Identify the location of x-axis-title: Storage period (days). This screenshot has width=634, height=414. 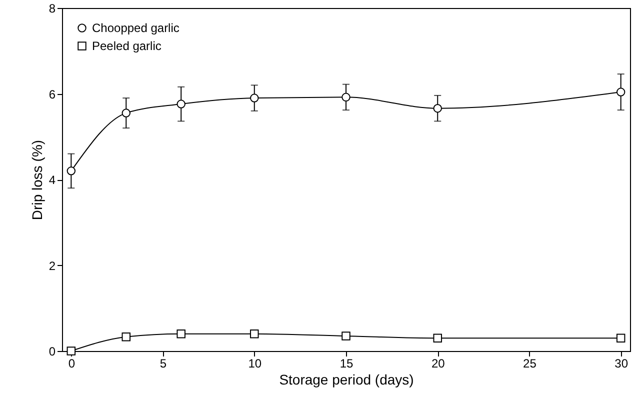
(346, 380).